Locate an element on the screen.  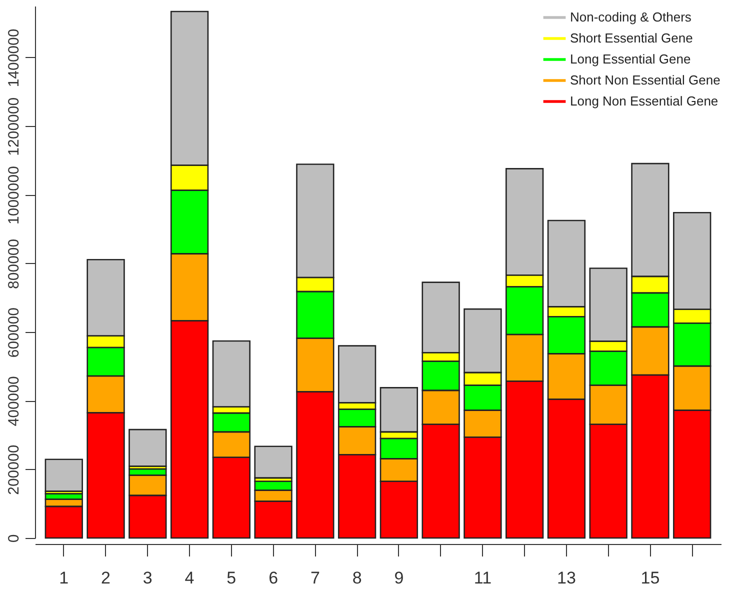
y-tick-label: 400000 is located at coordinates (14, 401).